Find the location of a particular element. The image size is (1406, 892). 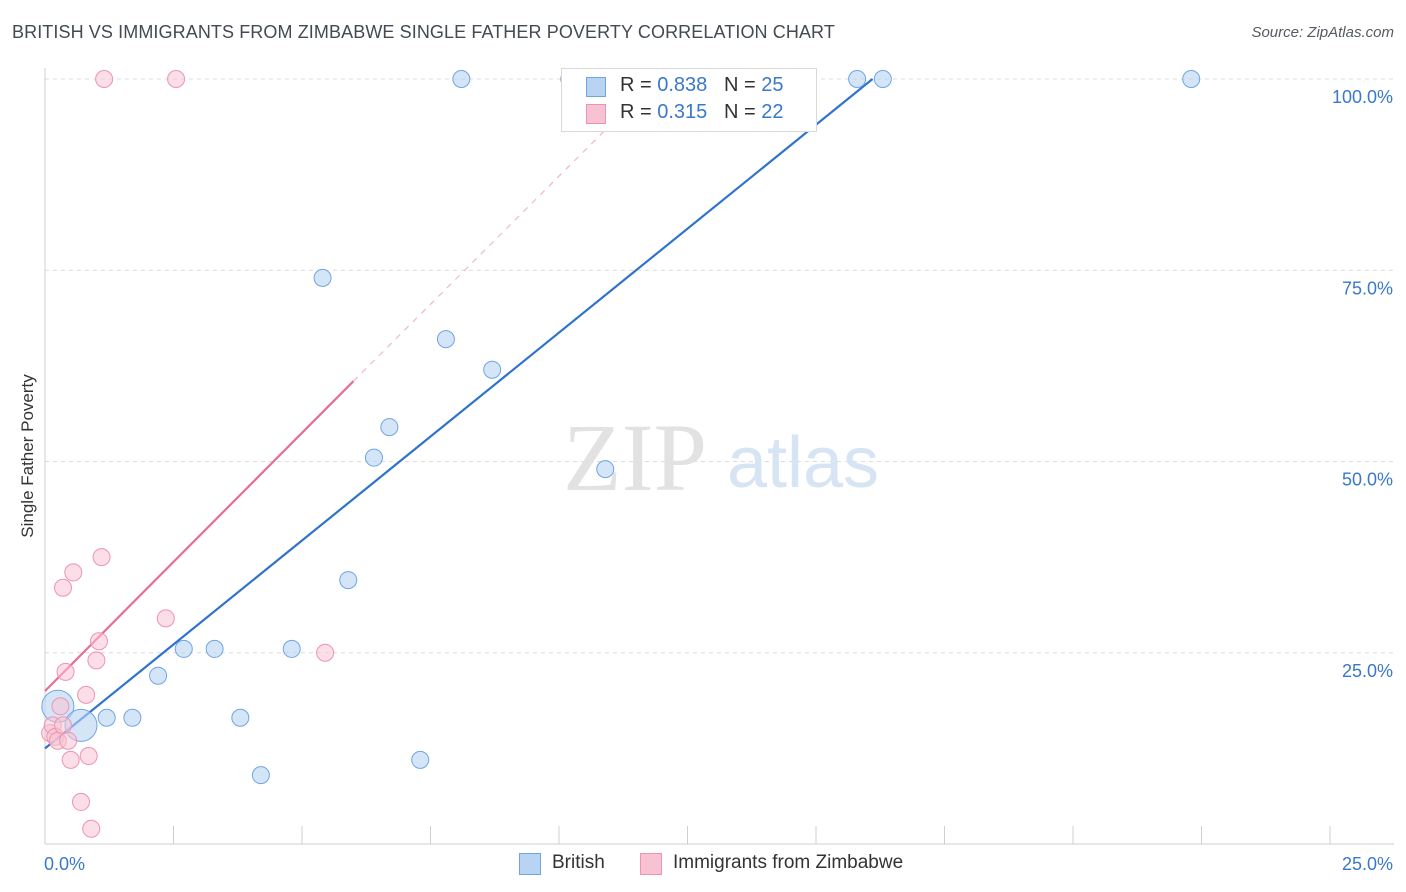

legend-label-zimbabwe: Immigrants from Zimbabwe is located at coordinates (788, 862).